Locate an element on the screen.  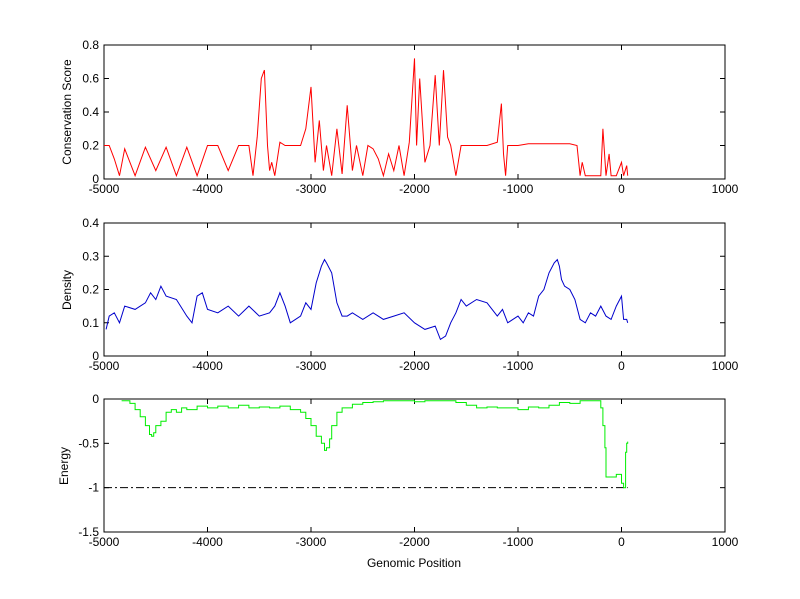
energy-xtick-label: -5000 is located at coordinates (104, 542).